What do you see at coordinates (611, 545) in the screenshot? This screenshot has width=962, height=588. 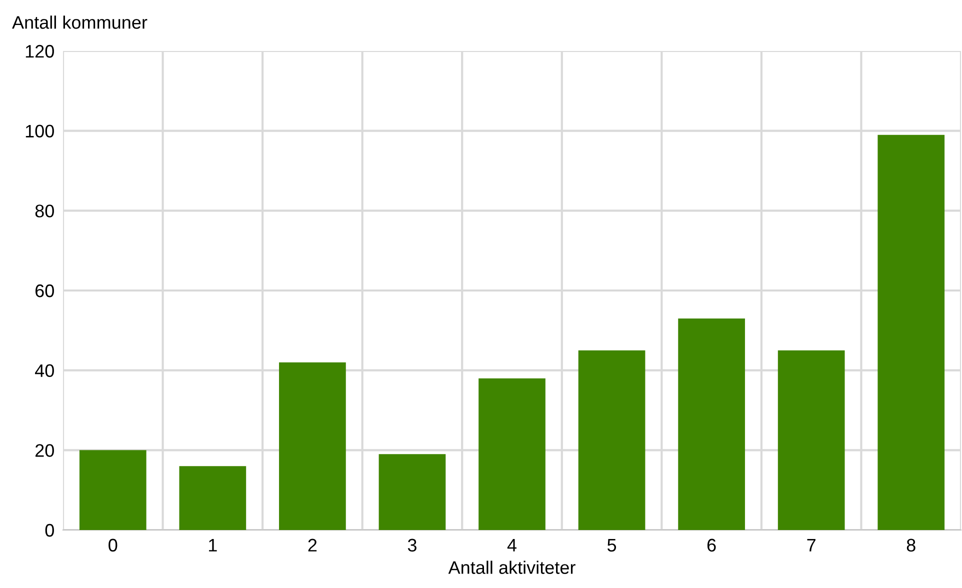 I see `x-tick-label: 5` at bounding box center [611, 545].